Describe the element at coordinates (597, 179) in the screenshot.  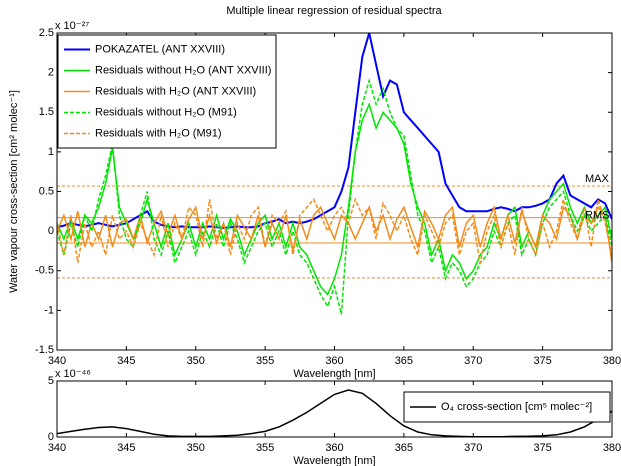
I see `annotation: MAX` at that location.